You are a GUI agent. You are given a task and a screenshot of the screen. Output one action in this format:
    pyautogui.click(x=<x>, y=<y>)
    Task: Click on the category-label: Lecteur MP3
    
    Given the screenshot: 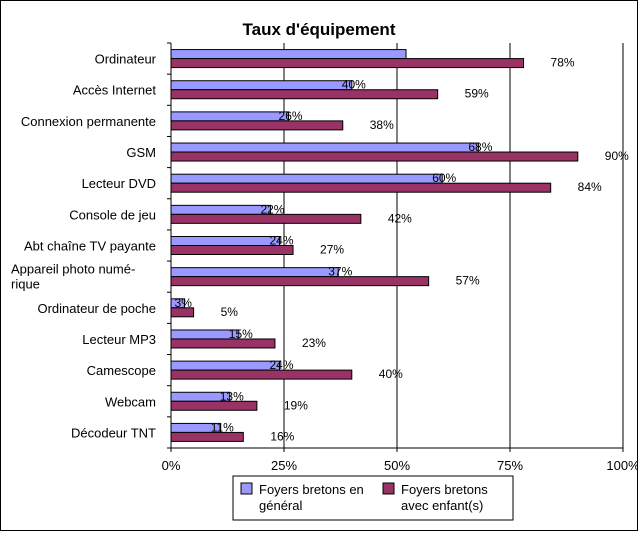 What is the action you would take?
    pyautogui.click(x=119, y=339)
    